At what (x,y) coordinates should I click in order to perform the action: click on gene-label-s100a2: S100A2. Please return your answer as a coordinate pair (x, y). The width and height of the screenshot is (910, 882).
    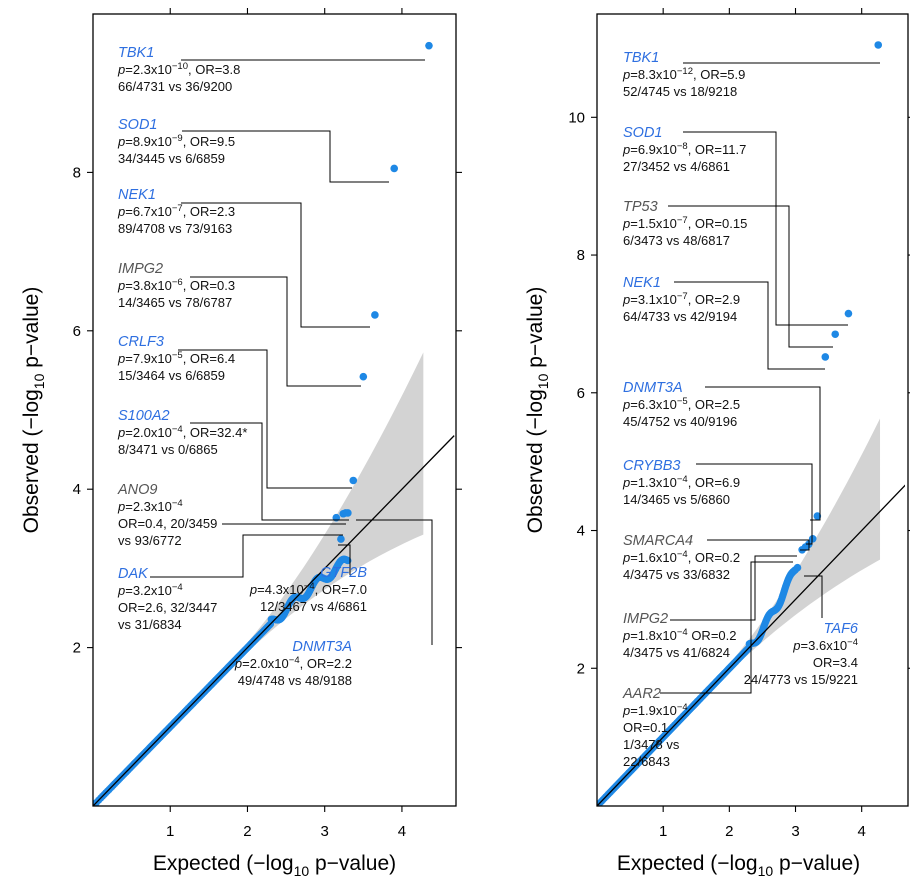
    Looking at the image, I should click on (144, 416).